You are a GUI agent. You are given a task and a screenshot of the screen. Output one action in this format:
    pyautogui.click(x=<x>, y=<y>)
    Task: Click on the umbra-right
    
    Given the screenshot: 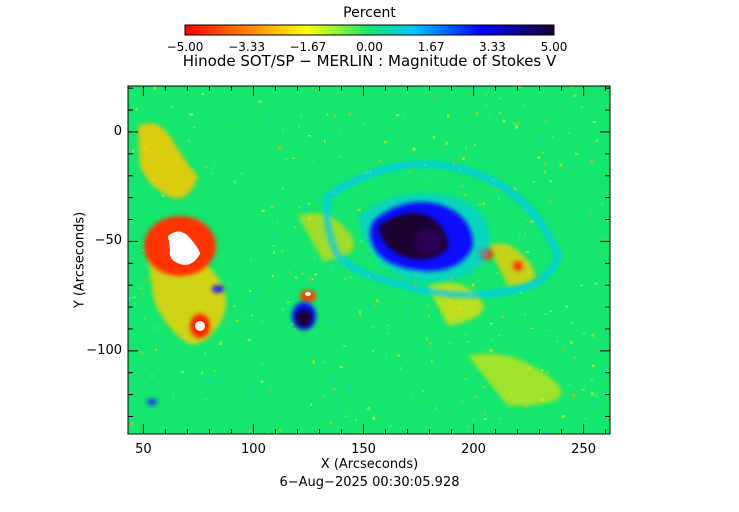 What is the action you would take?
    pyautogui.click(x=428, y=241)
    